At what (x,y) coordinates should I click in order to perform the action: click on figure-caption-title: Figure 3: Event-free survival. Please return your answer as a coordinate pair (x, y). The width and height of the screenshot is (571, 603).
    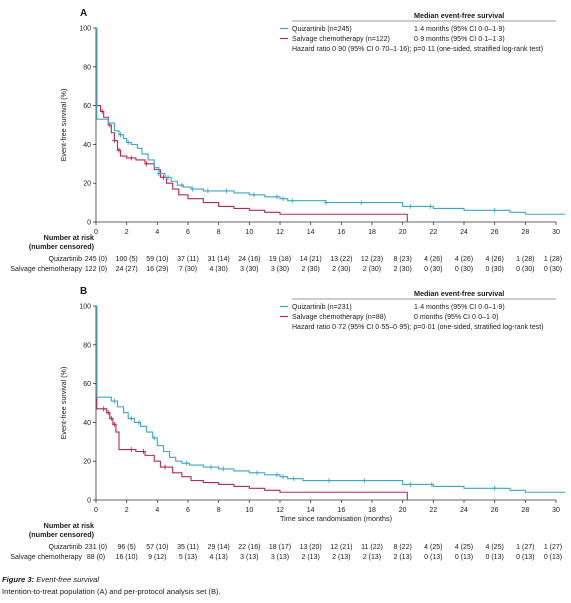
    Looking at the image, I should click on (50, 579).